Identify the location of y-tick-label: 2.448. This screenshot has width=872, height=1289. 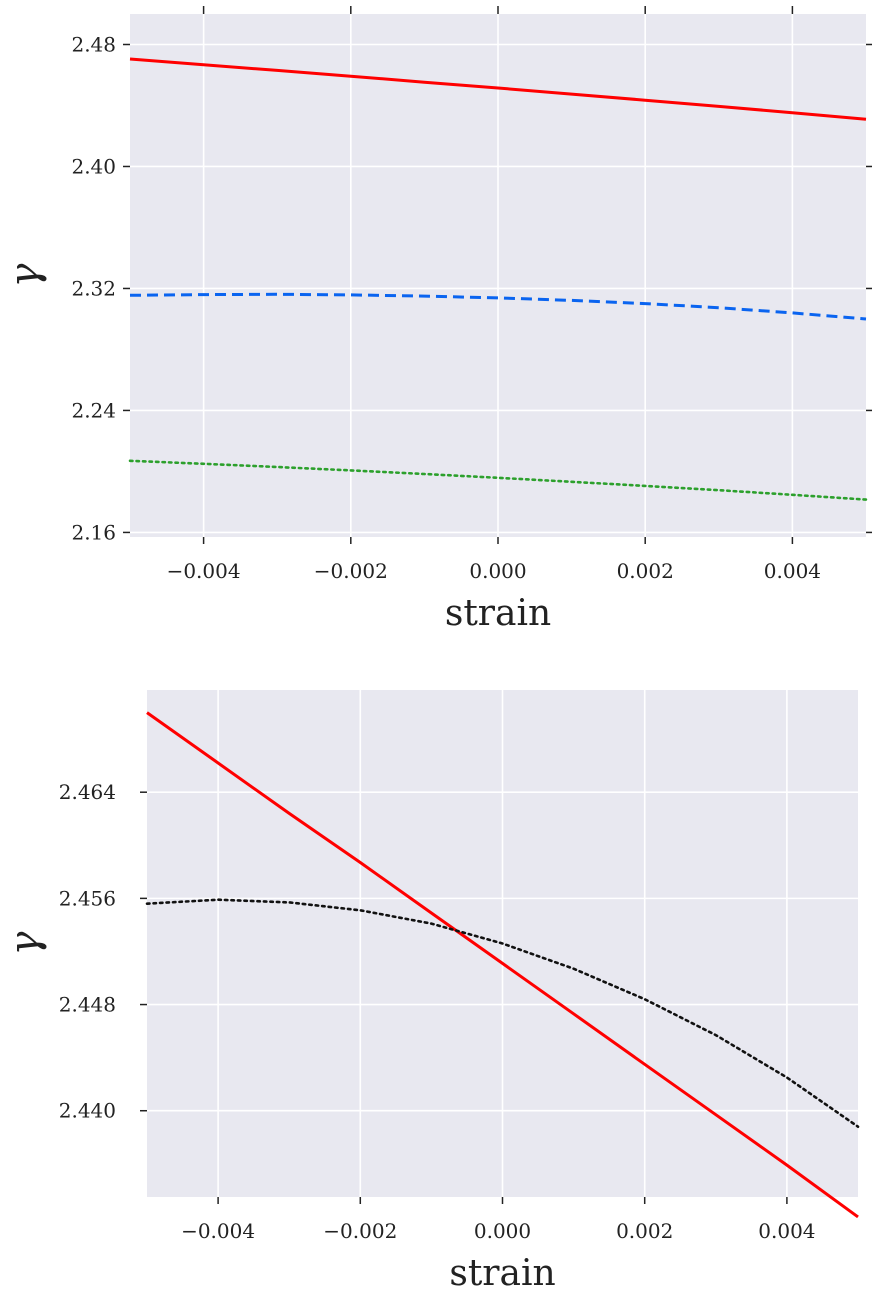
(87, 1005).